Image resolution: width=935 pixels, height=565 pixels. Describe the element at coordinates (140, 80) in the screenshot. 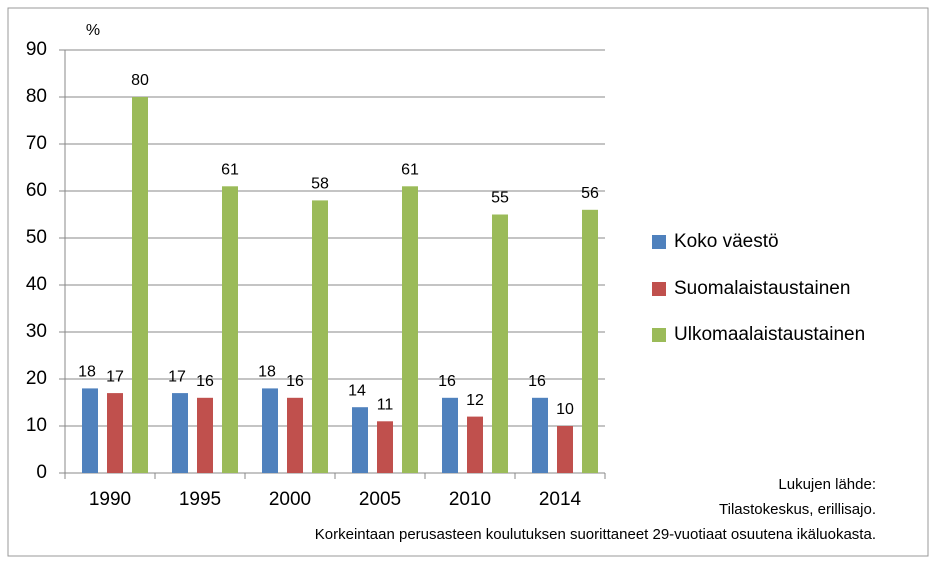

I see `data-label: 80` at that location.